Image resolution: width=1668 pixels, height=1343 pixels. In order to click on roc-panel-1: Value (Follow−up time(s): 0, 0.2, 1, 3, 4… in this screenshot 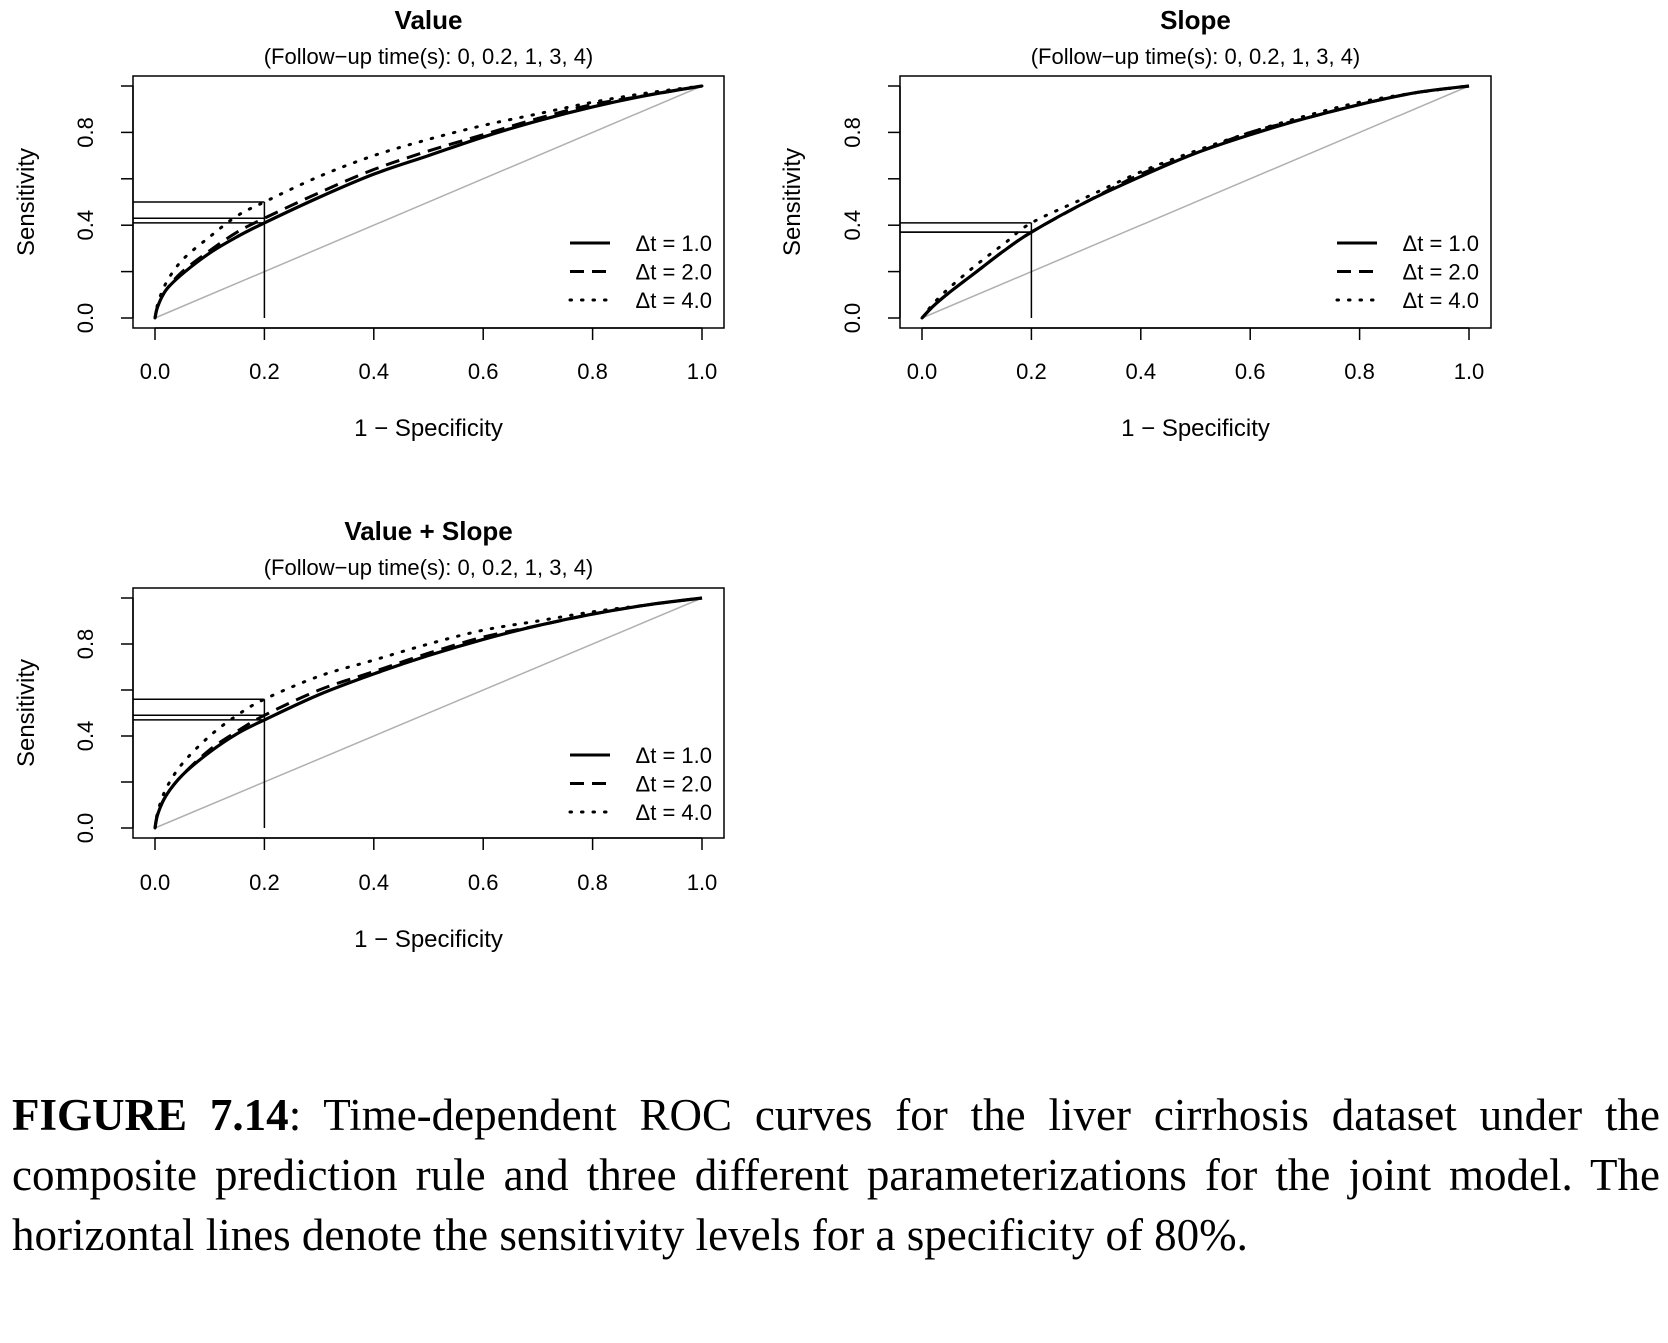, I will do `click(369, 223)`.